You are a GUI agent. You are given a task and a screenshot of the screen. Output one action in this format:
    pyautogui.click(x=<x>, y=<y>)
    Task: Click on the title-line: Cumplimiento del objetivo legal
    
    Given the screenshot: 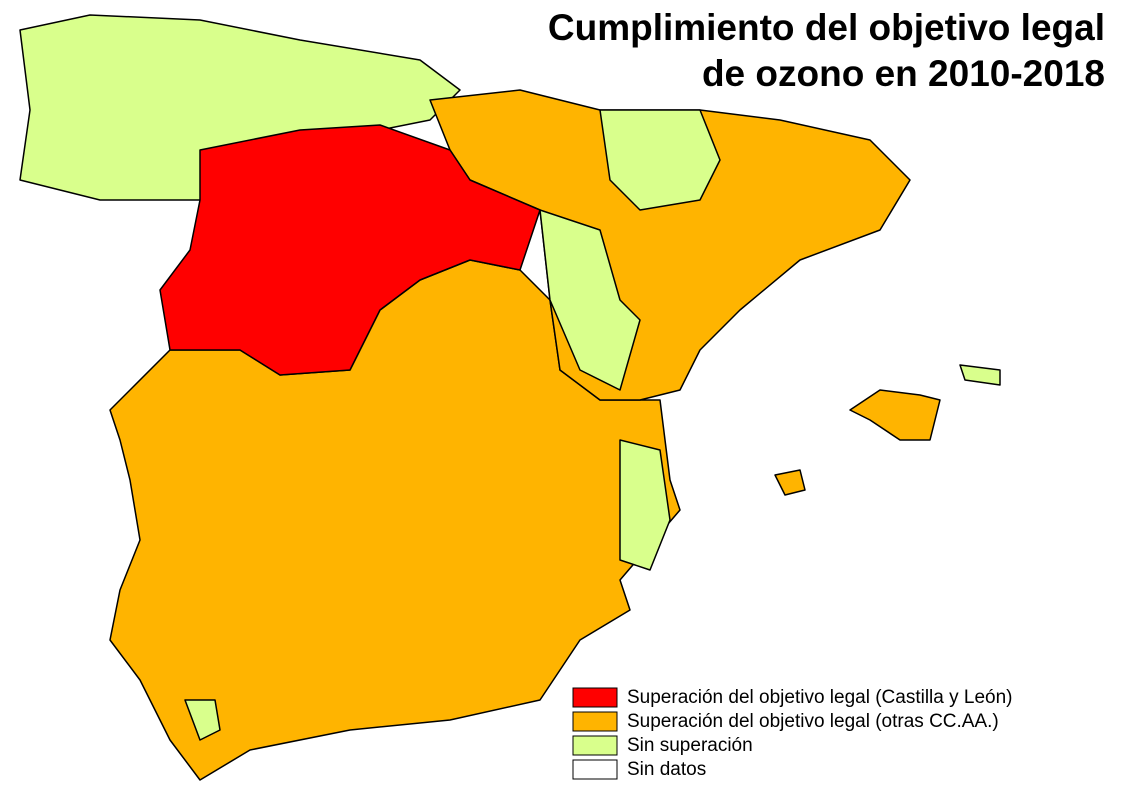 What is the action you would take?
    pyautogui.click(x=826, y=27)
    